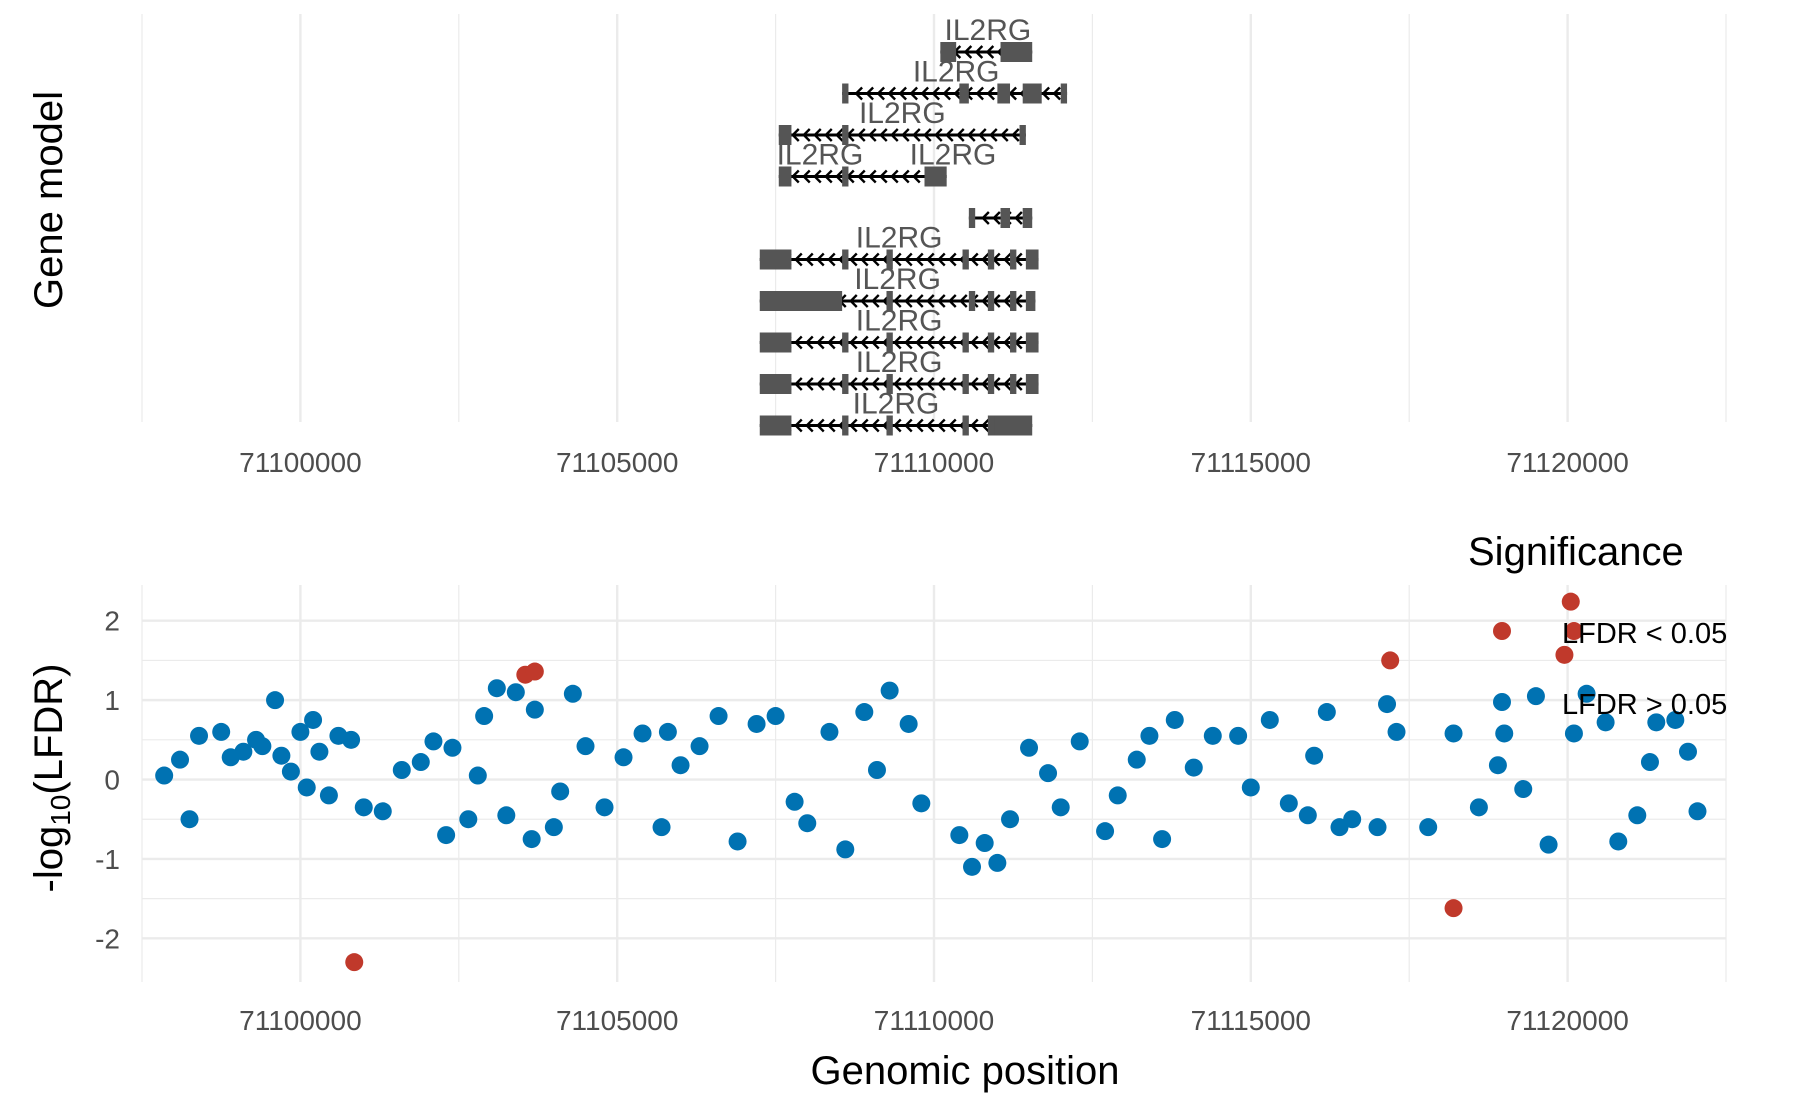 The image size is (1800, 1113). I want to click on legend-key-not-significant, so click(1502, 702).